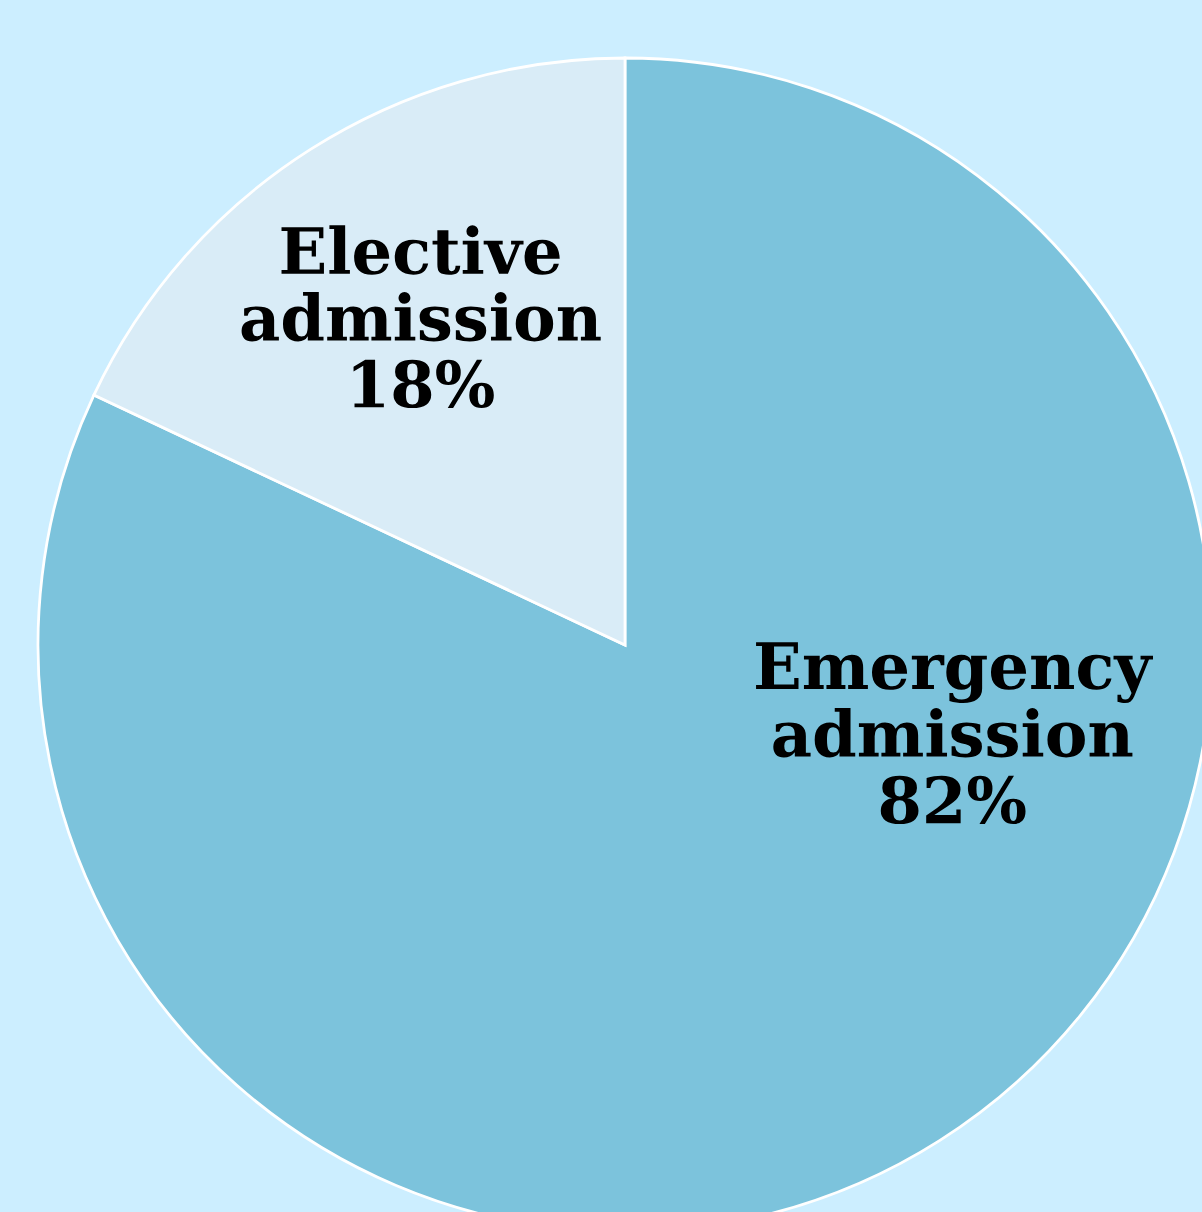 The image size is (1202, 1212). What do you see at coordinates (423, 384) in the screenshot?
I see `data-label: 18%` at bounding box center [423, 384].